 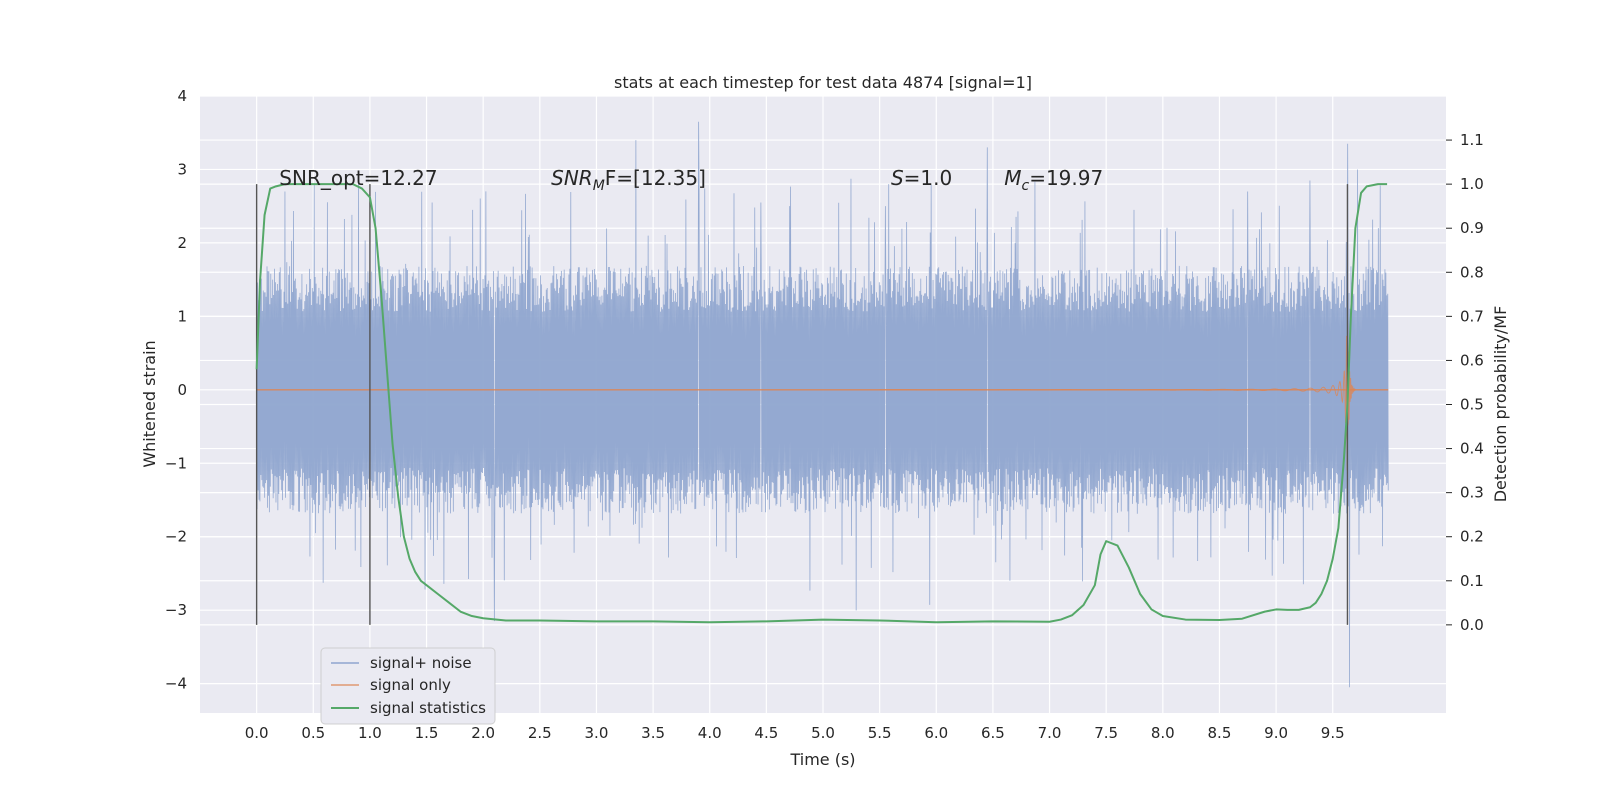 What do you see at coordinates (1472, 537) in the screenshot?
I see `y2-tick-label-2: 0.2` at bounding box center [1472, 537].